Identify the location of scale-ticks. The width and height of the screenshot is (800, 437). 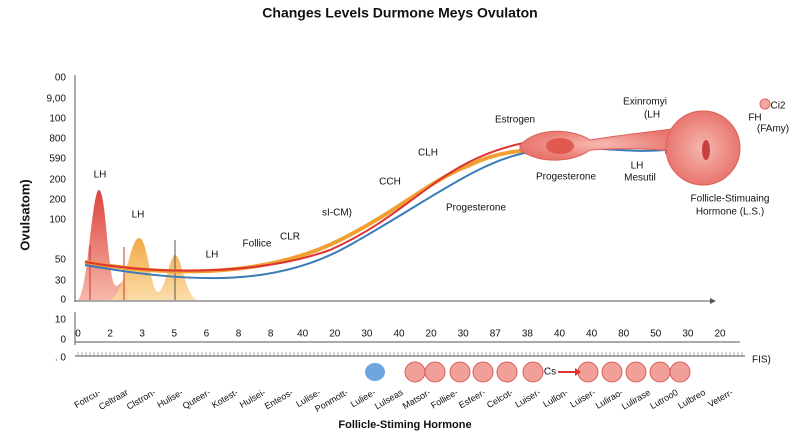
(410, 354).